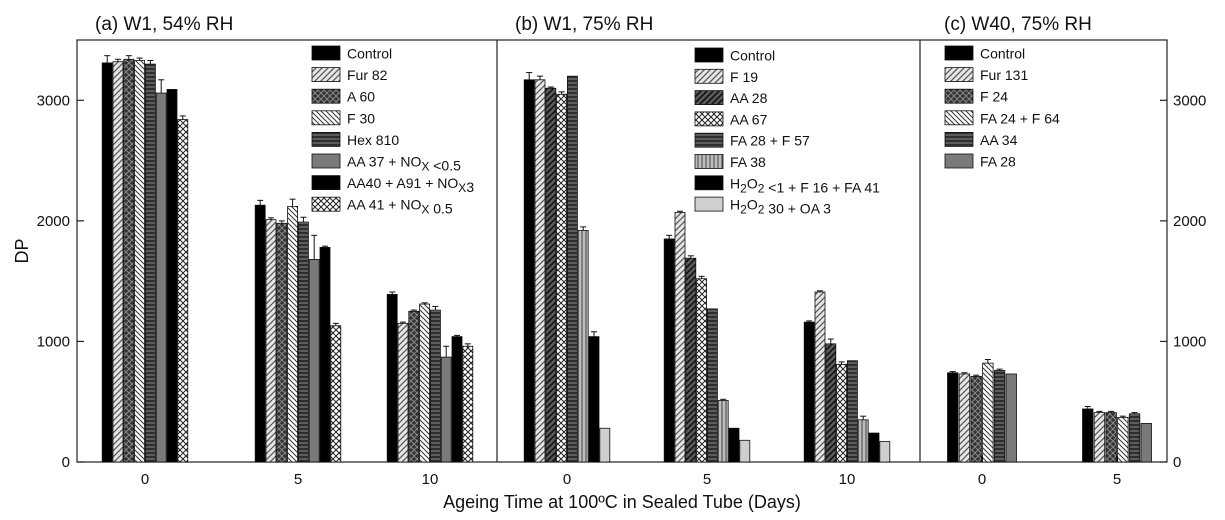 This screenshot has height=520, width=1225. Describe the element at coordinates (53, 221) in the screenshot. I see `y-tick-label: 2000` at that location.